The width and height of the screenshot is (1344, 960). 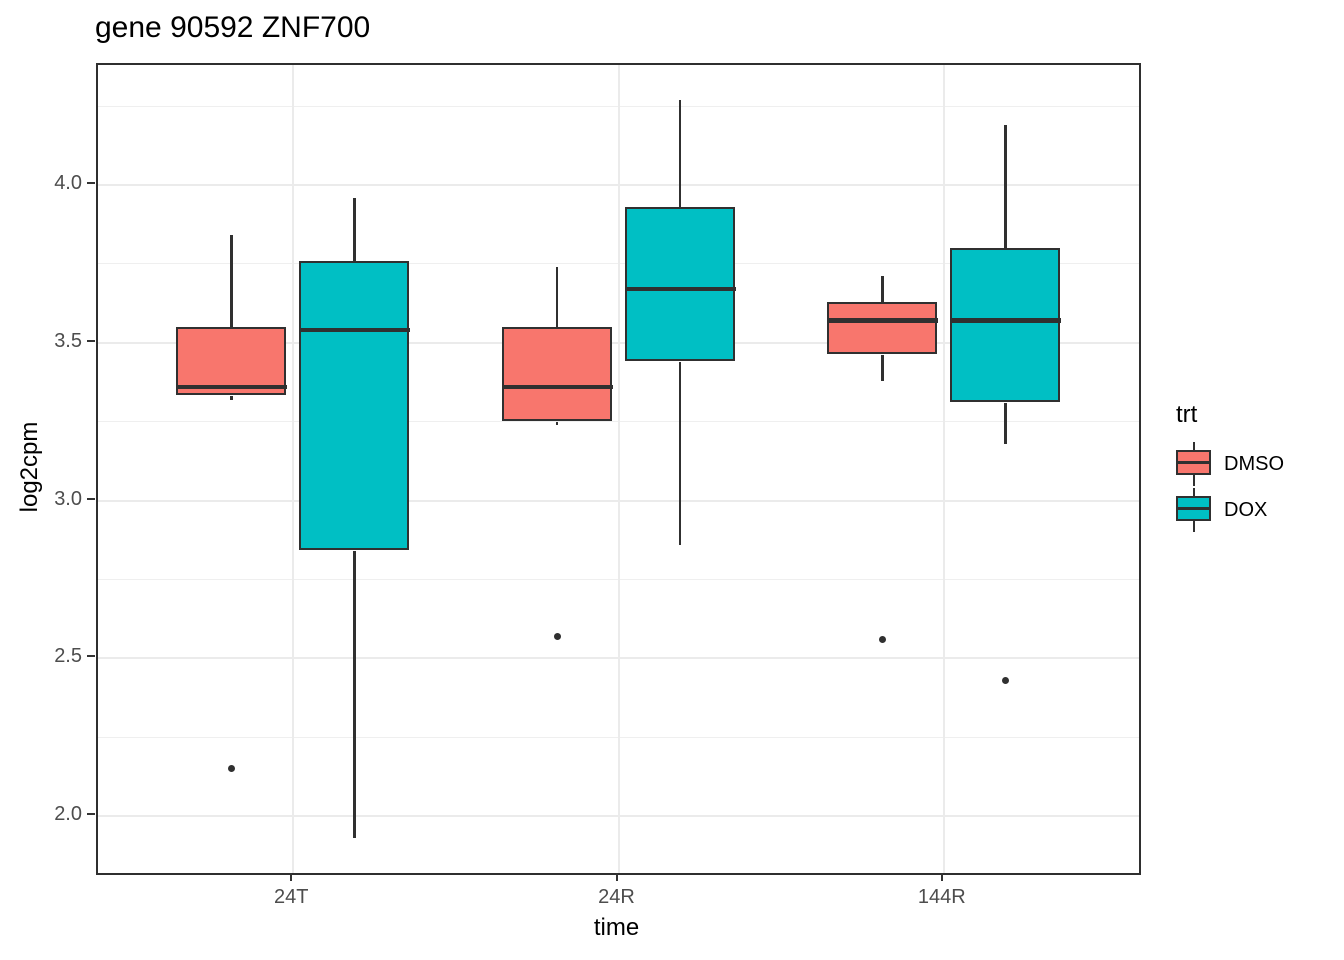 What do you see at coordinates (233, 27) in the screenshot?
I see `plot-title: gene 90592 ZNF700` at bounding box center [233, 27].